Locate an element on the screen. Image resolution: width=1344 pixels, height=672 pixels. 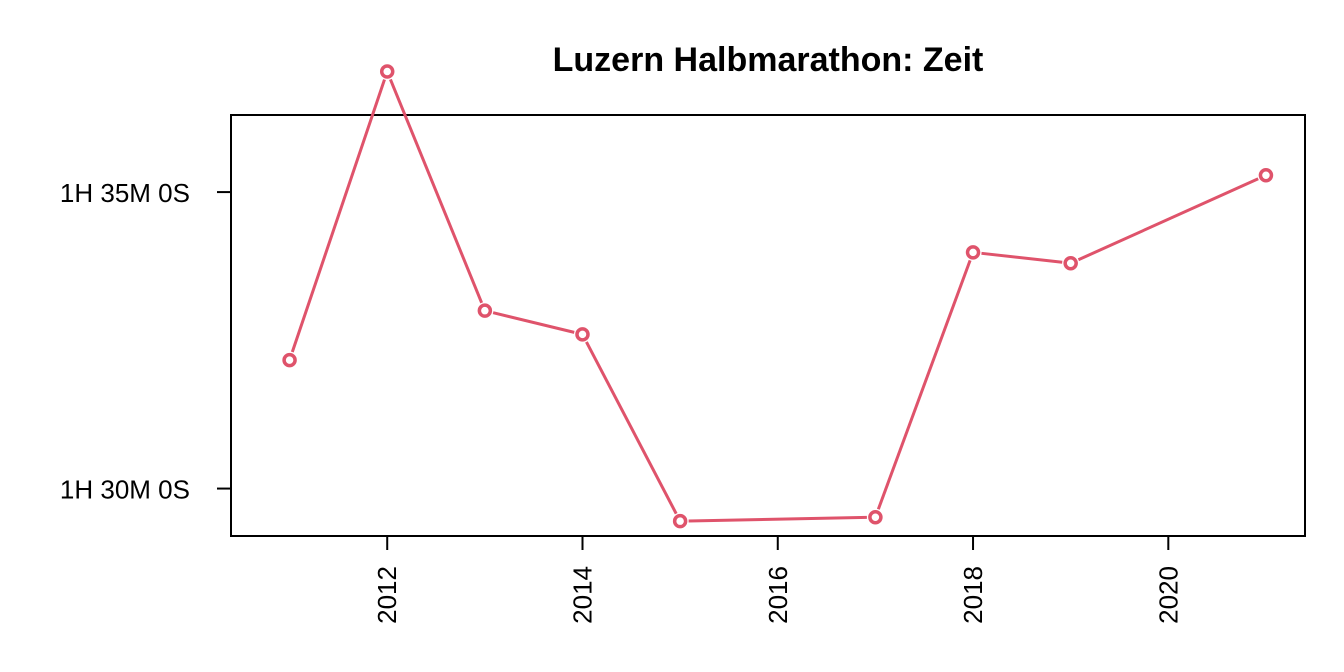
chart-title: Luzern Halbmarathon: Zeit is located at coordinates (768, 60).